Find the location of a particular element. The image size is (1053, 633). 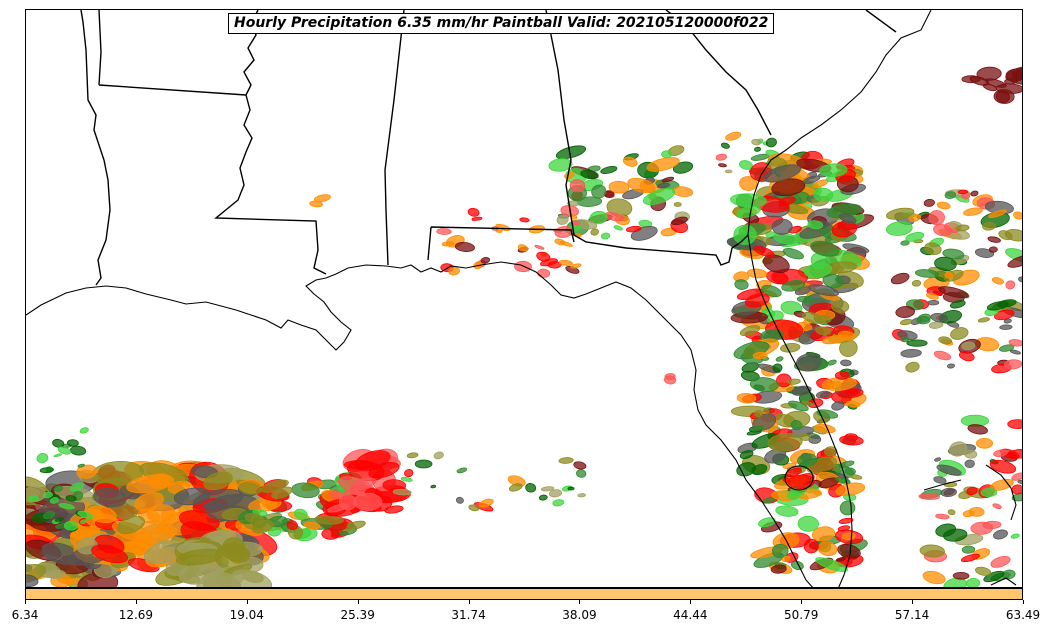

ms-al-coast is located at coordinates (414, 268).